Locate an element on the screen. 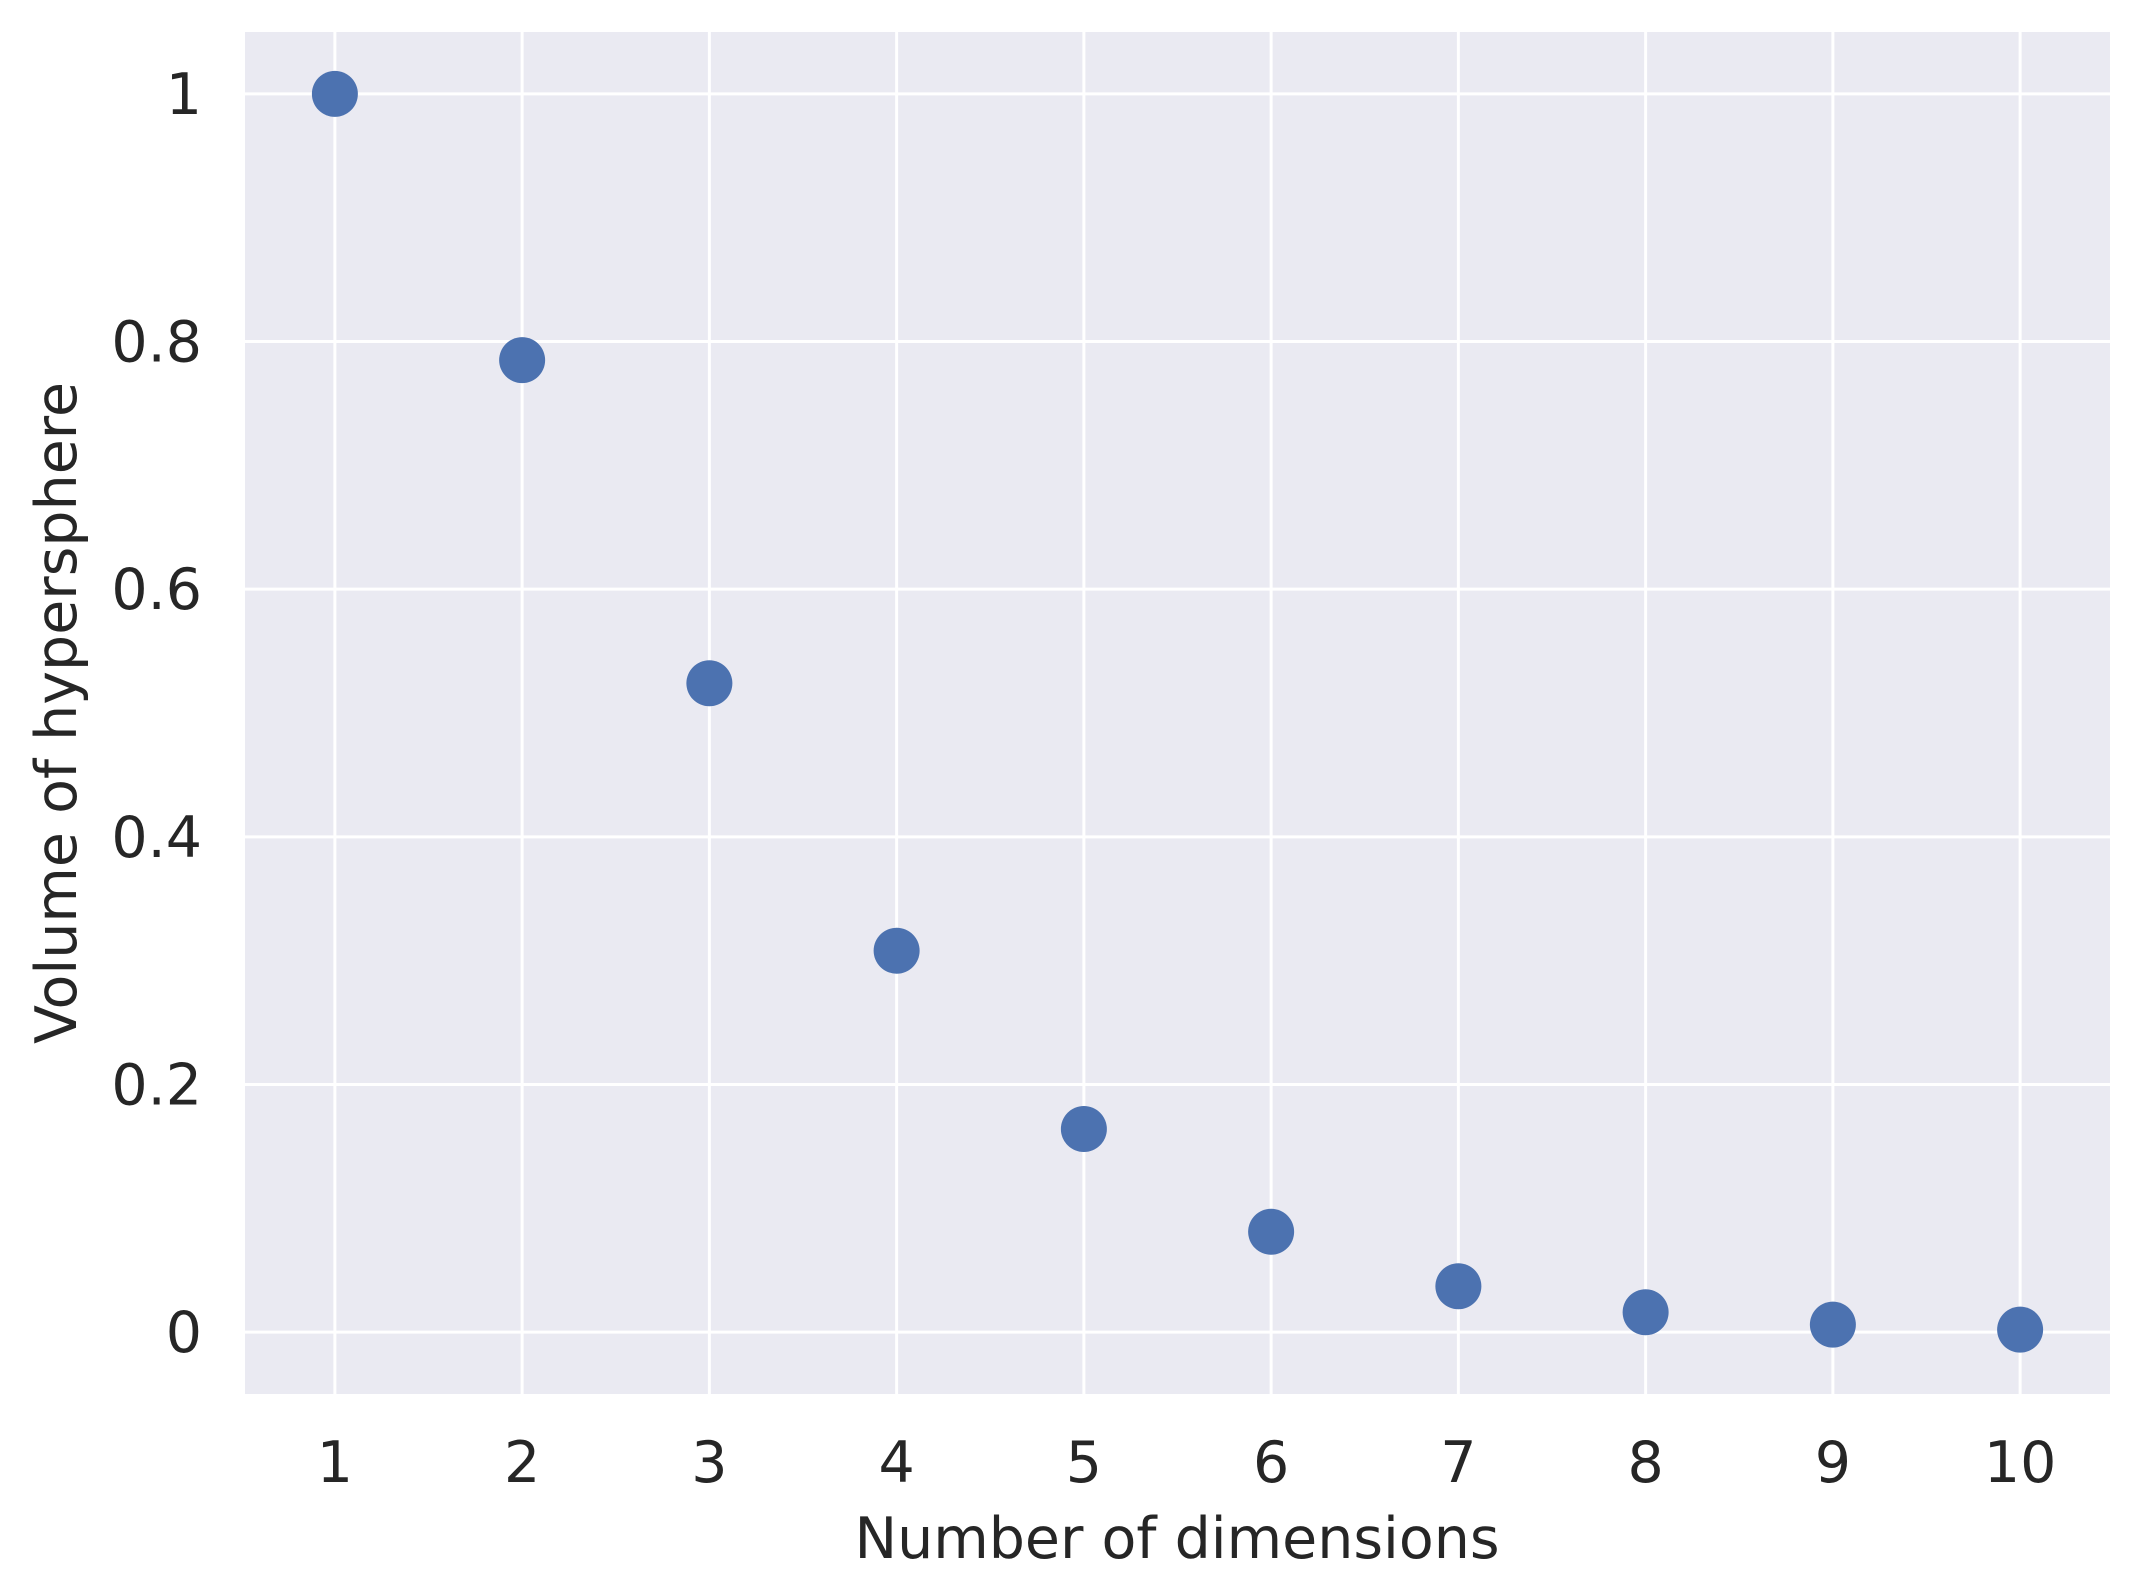 The image size is (2130, 1595). x-tick-label: 4 is located at coordinates (896, 1463).